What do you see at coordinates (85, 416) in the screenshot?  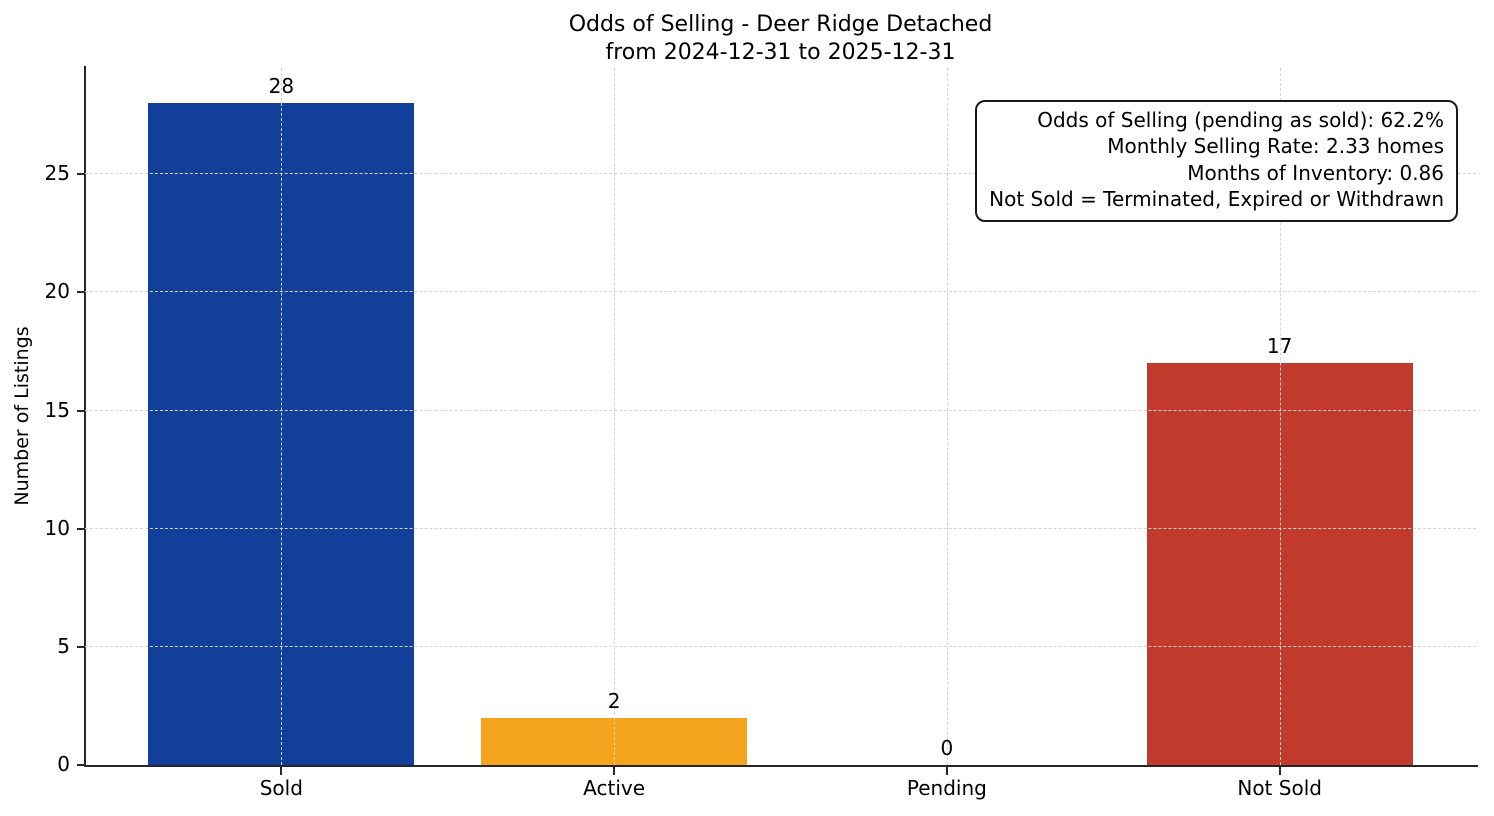 I see `y-axis-spine` at bounding box center [85, 416].